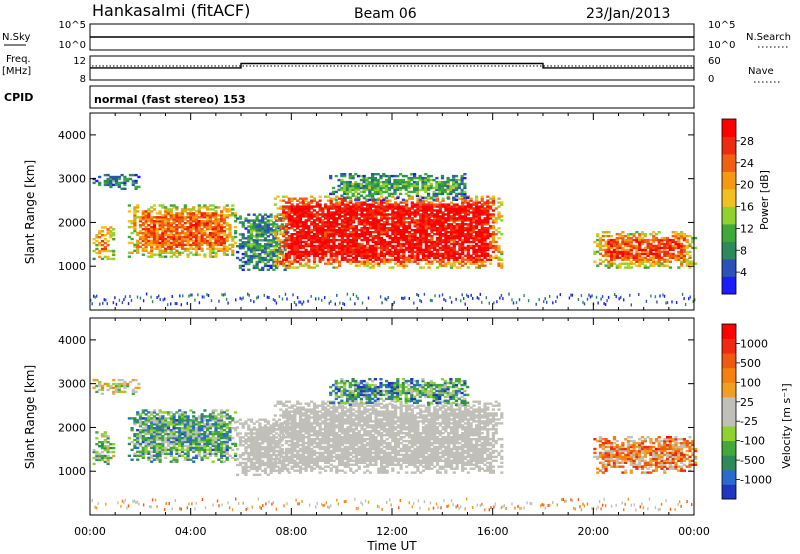 This screenshot has height=554, width=800. I want to click on nsearch-tick-bottom: 10^0, so click(721, 45).